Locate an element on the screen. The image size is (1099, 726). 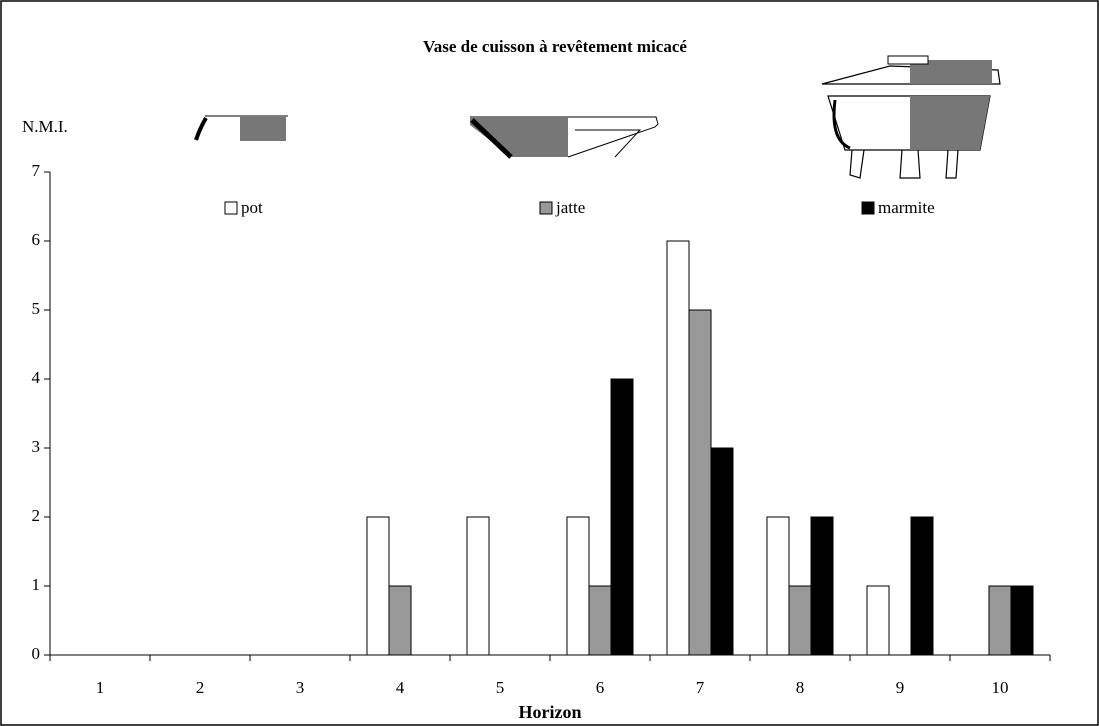
x-axis-title: Horizon is located at coordinates (550, 712).